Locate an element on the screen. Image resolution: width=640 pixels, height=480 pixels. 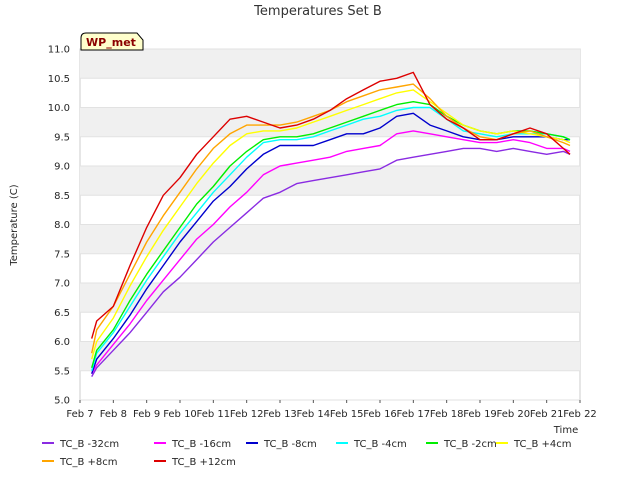
y-tick-label: 11.0 is located at coordinates (59, 50).